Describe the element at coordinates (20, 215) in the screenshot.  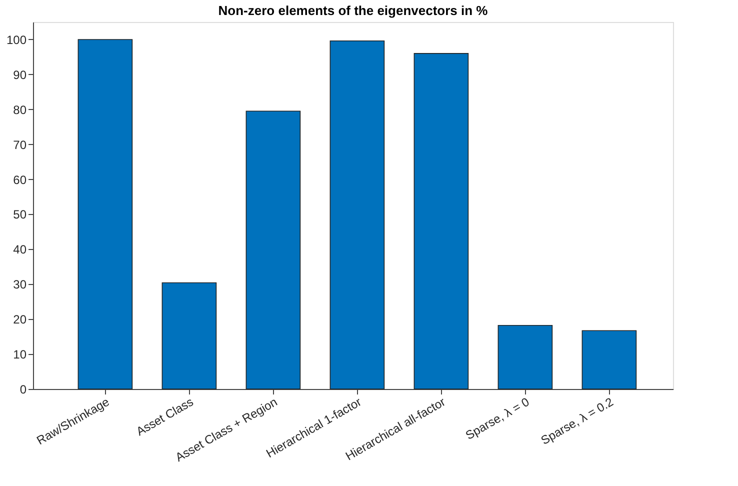
I see `y-tick-label: 50` at that location.